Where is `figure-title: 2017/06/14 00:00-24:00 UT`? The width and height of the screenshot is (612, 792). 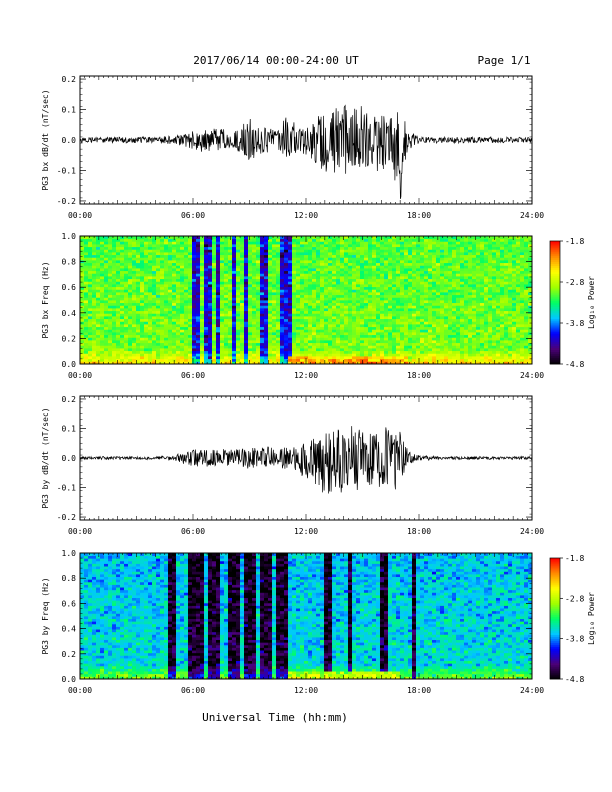 figure-title: 2017/06/14 00:00-24:00 UT is located at coordinates (276, 60).